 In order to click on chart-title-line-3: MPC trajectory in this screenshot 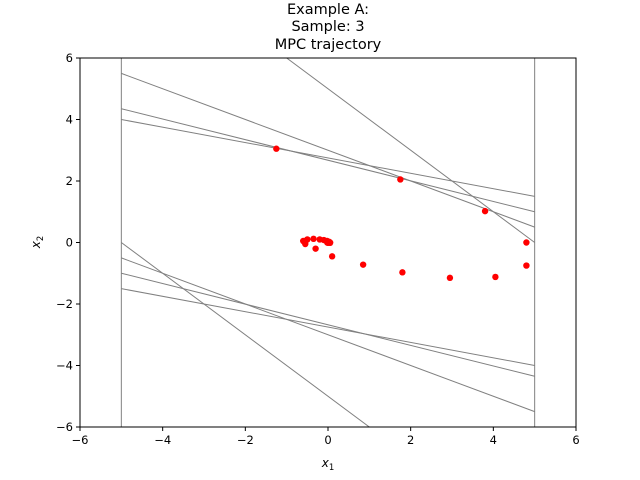, I will do `click(328, 45)`.